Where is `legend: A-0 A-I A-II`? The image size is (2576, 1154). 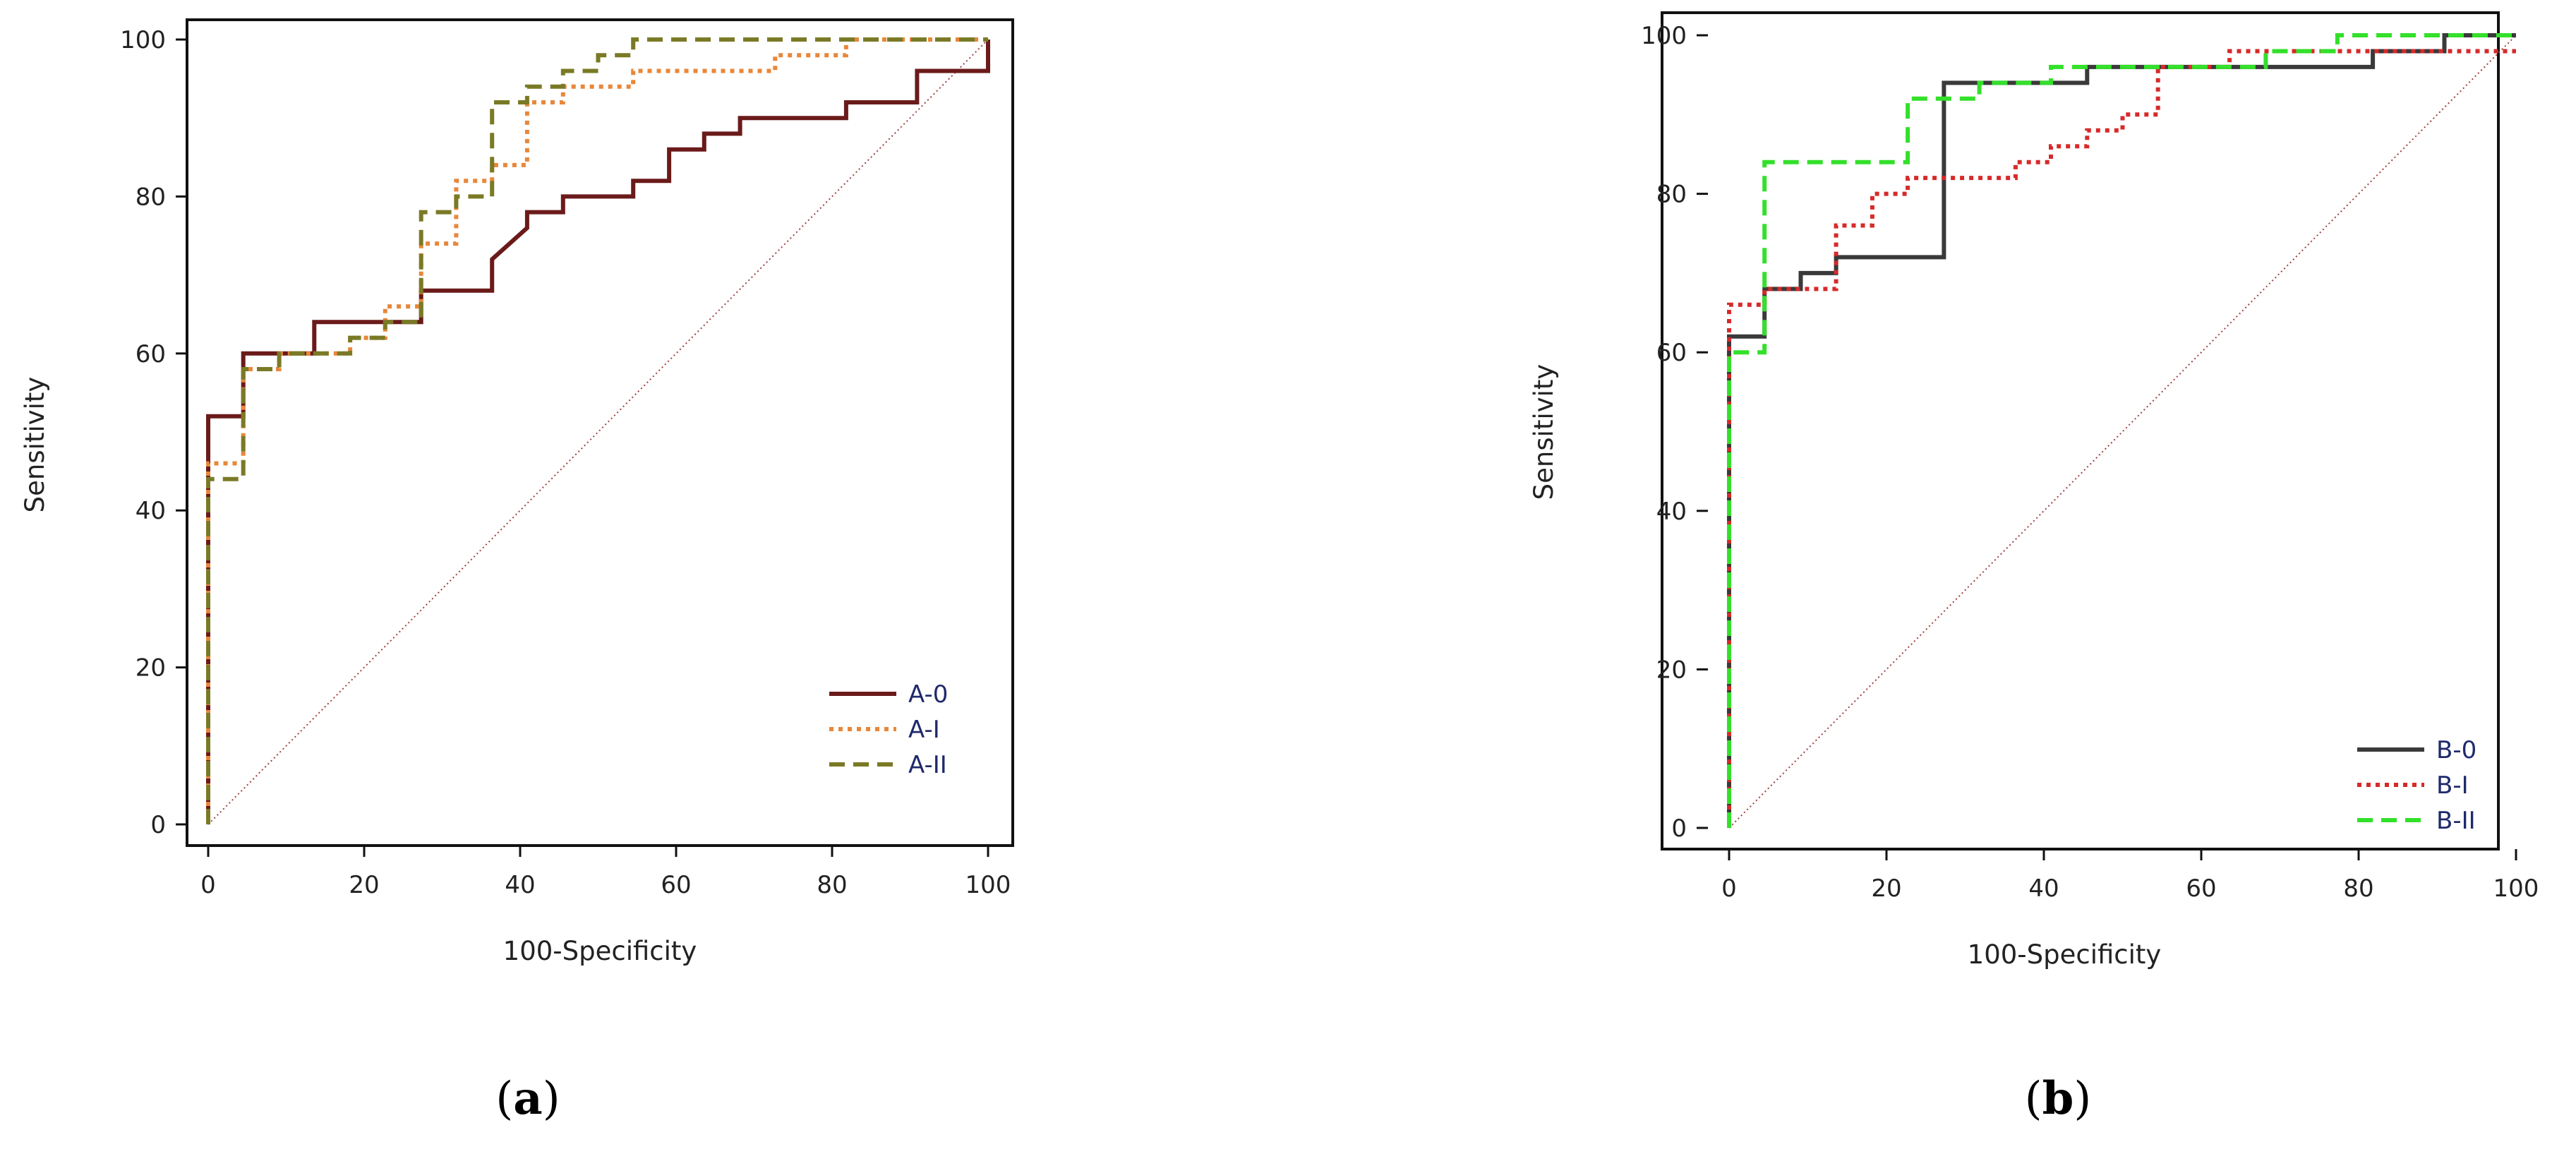 legend: A-0 A-I A-II is located at coordinates (888, 729).